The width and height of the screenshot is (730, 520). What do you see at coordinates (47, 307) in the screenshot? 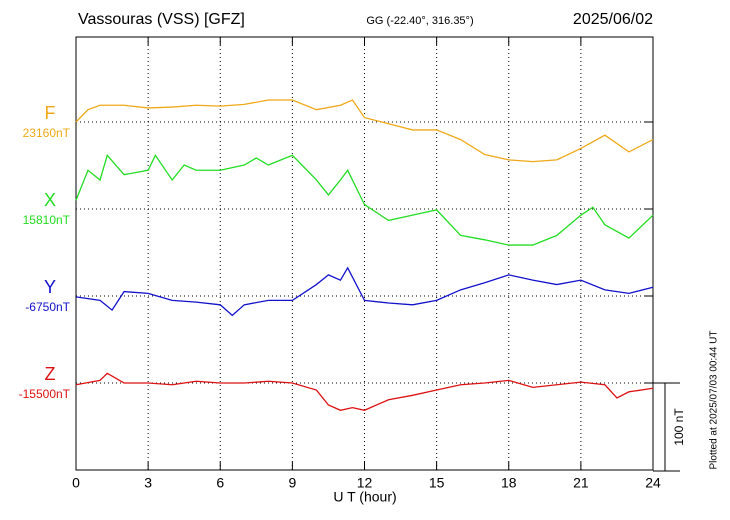
I see `baseline-label: -6750nT` at bounding box center [47, 307].